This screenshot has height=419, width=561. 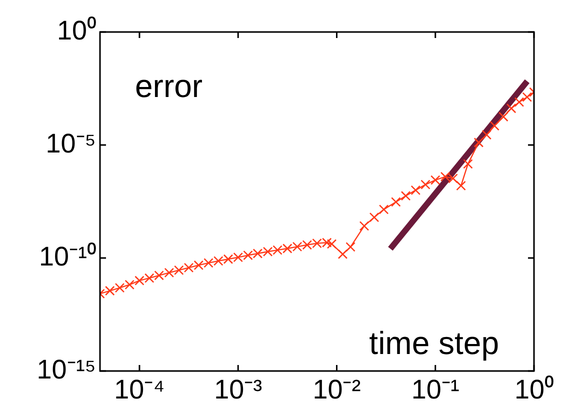 I want to click on x-axis-title: time step, so click(x=434, y=342).